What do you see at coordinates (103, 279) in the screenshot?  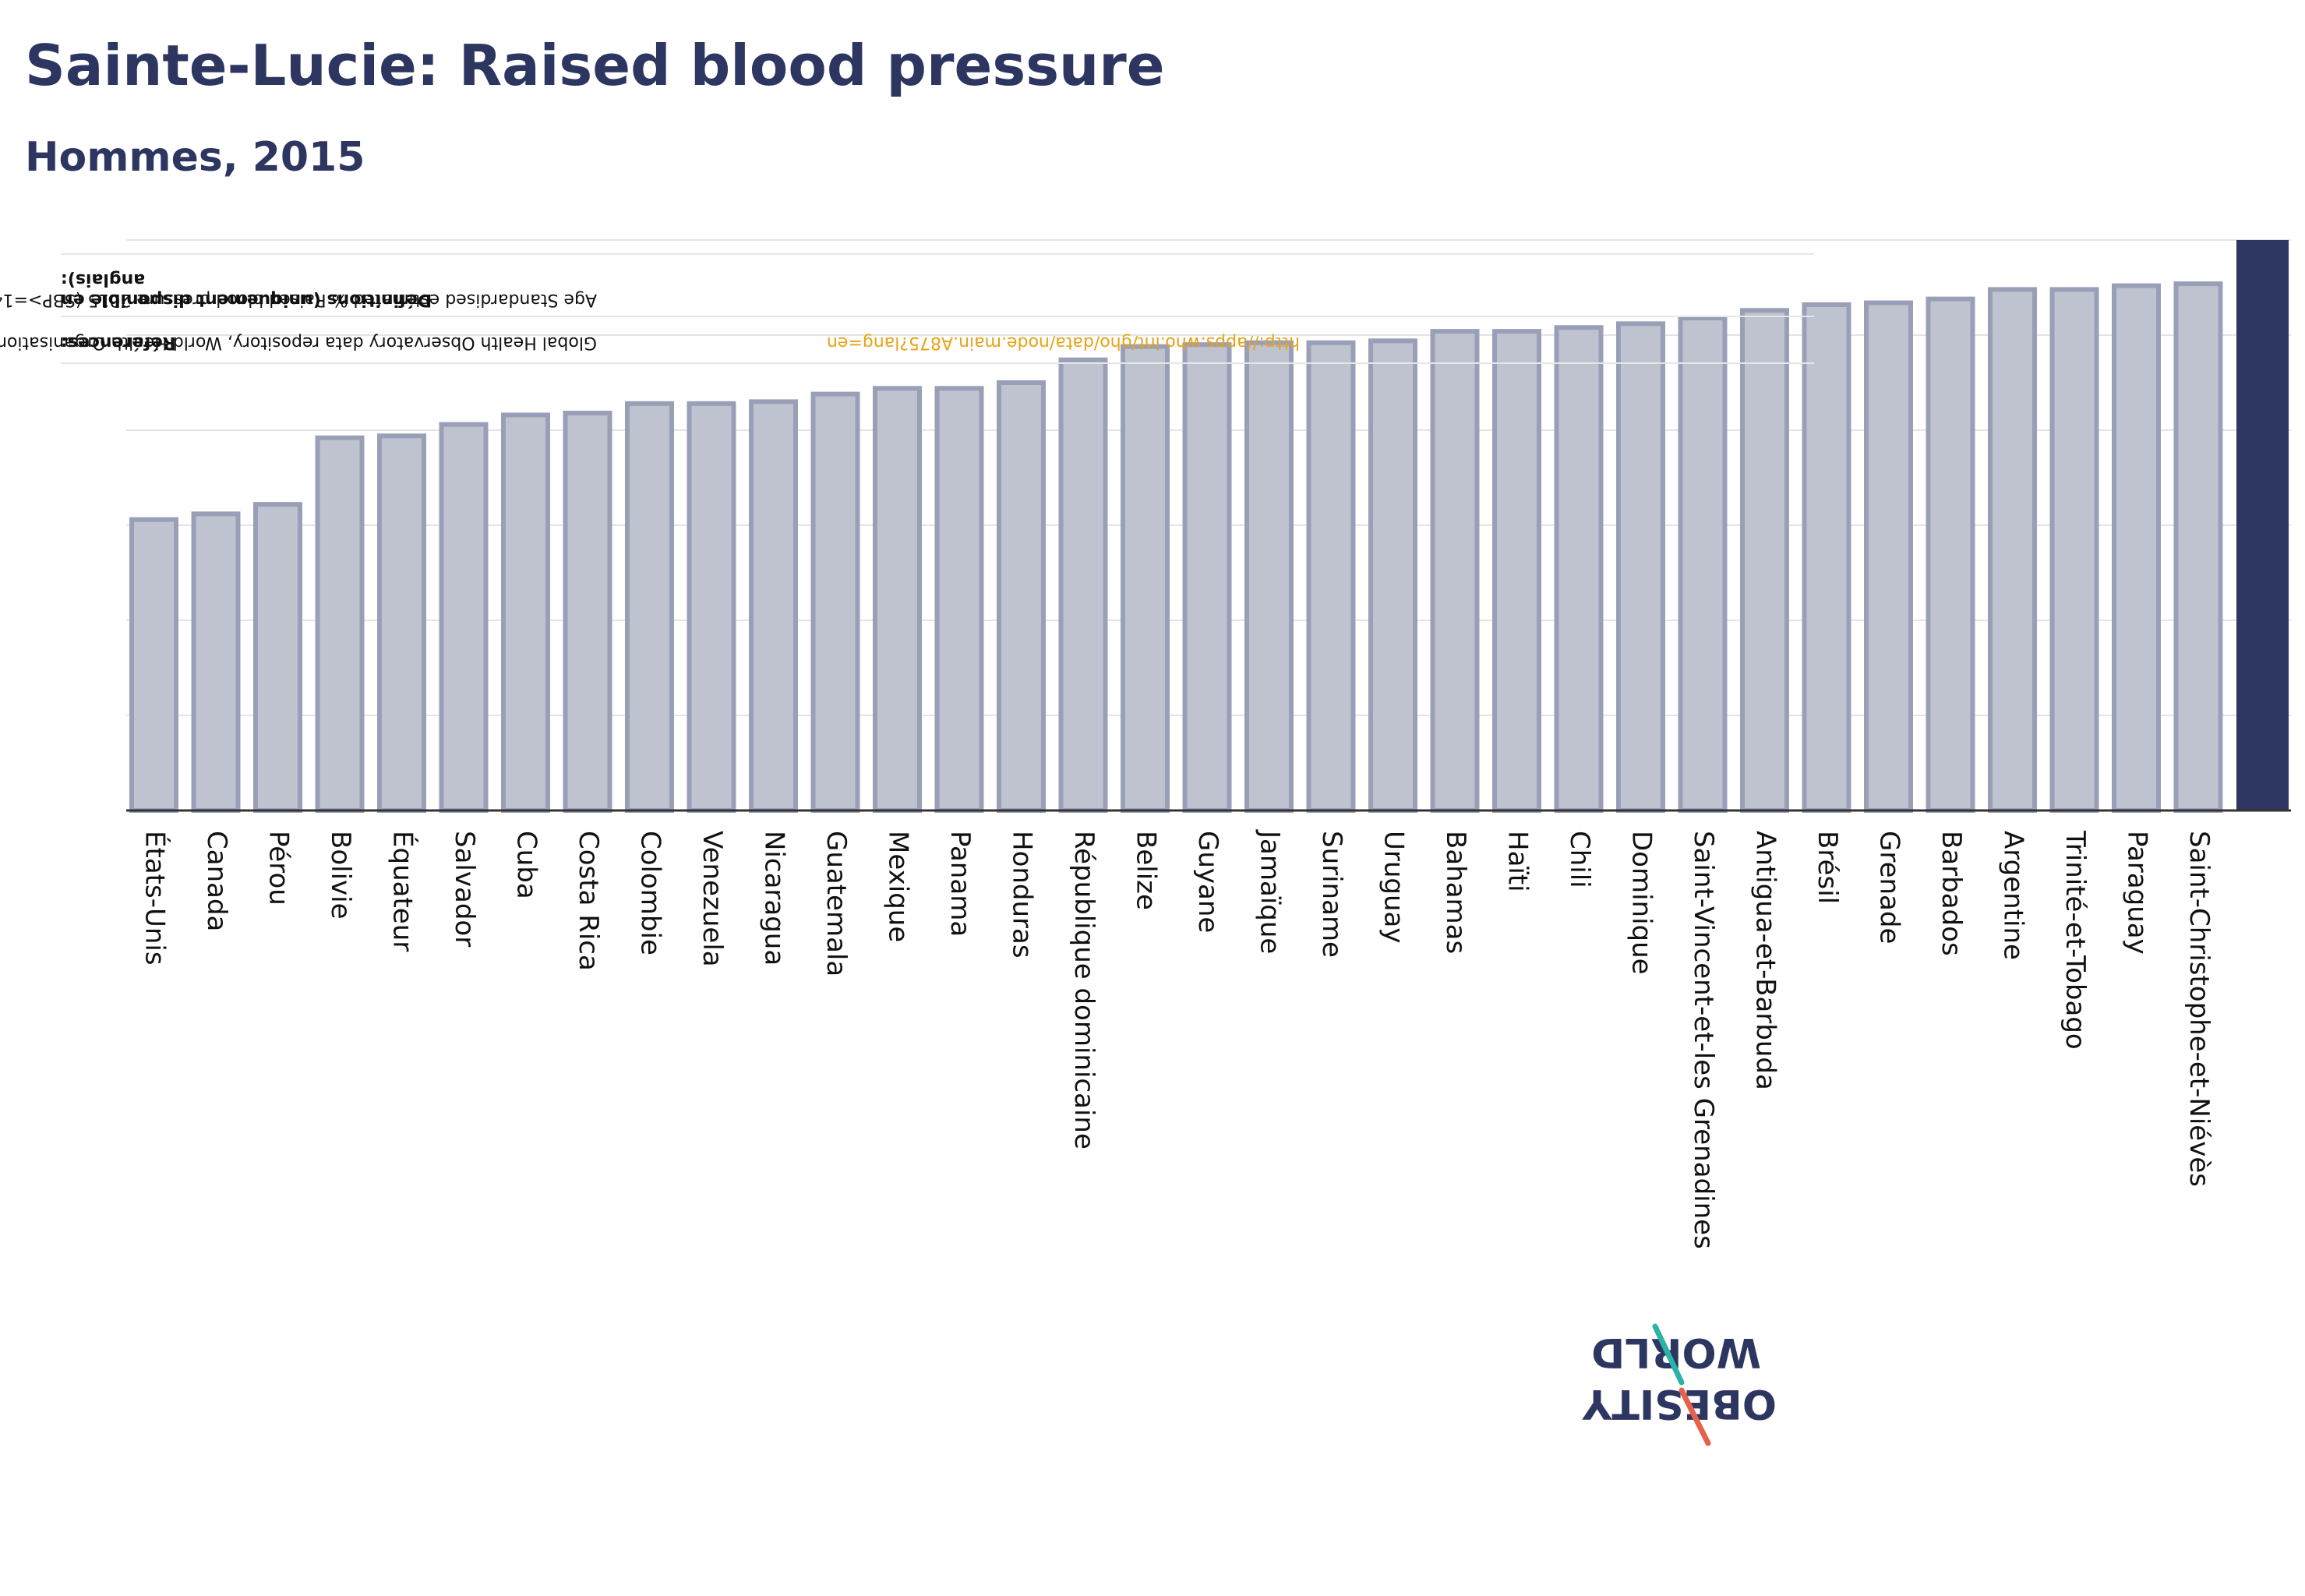 I see `definitions-label-line2: anglais):` at bounding box center [103, 279].